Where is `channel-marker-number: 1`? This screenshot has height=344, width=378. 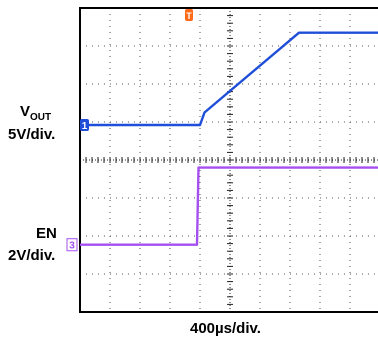
channel-marker-number: 1 is located at coordinates (85, 126).